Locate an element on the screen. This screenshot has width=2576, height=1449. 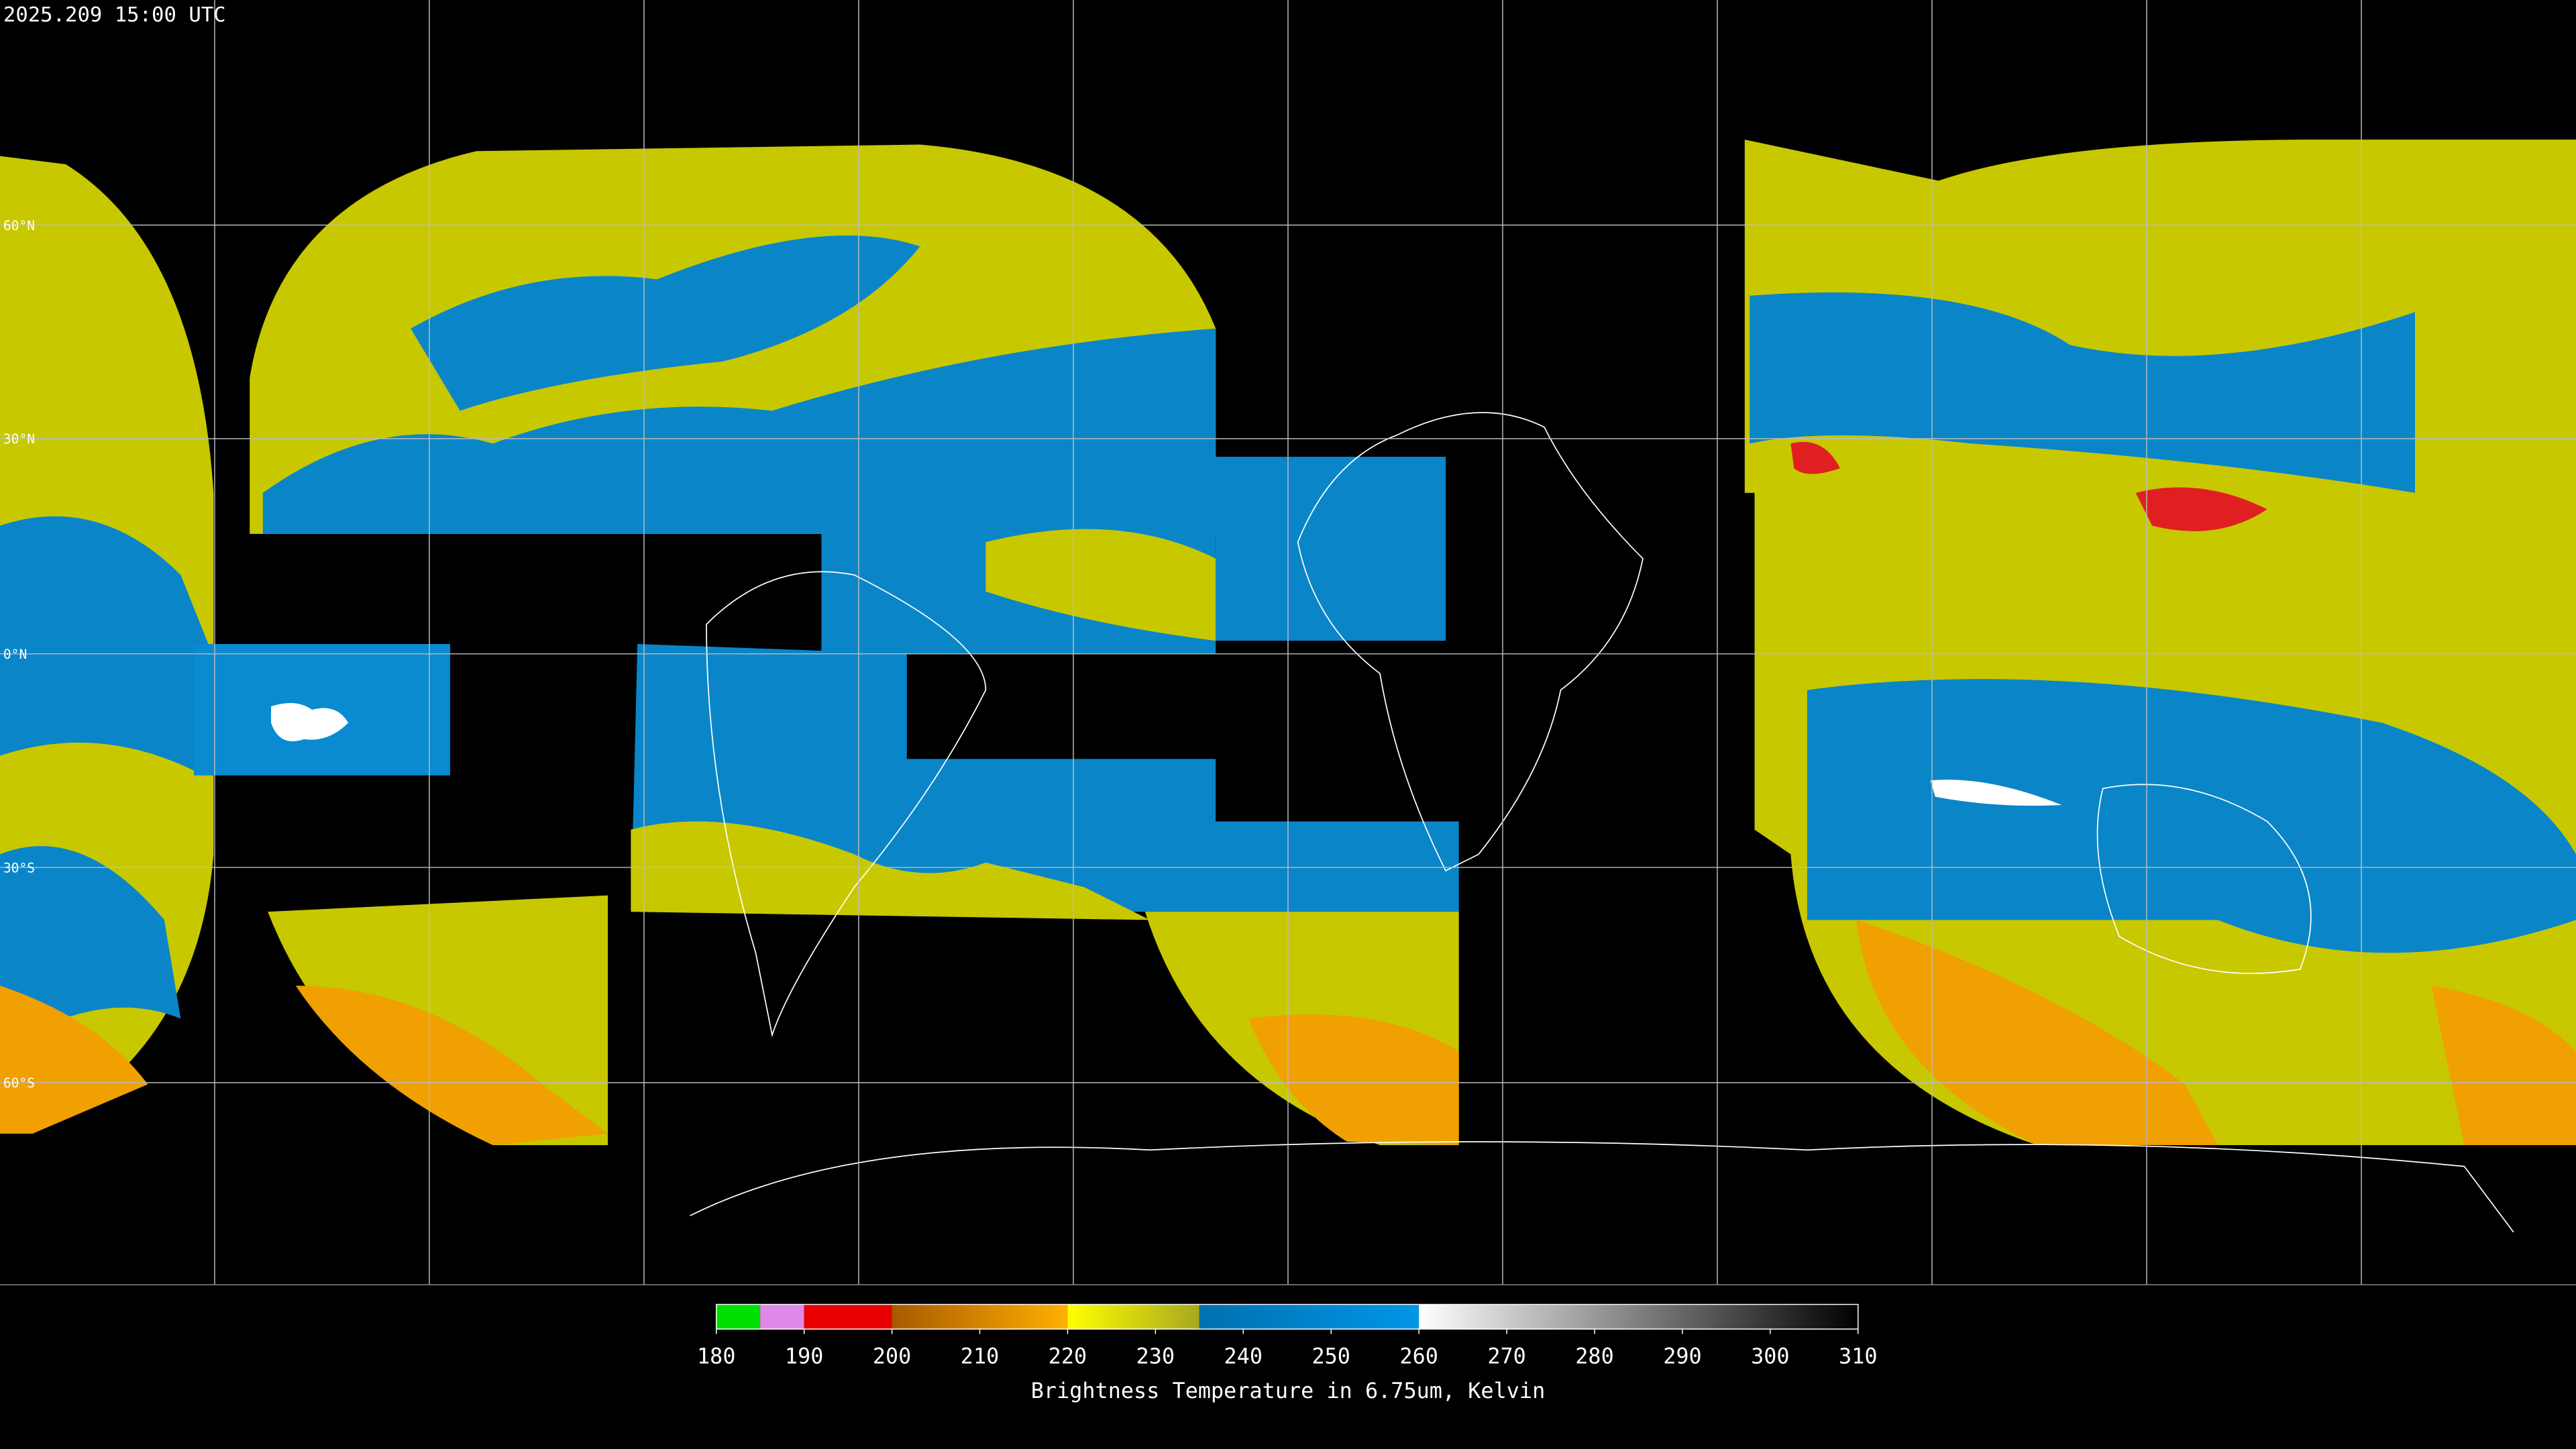
colorbar-tick-label: 310 is located at coordinates (1858, 1356).